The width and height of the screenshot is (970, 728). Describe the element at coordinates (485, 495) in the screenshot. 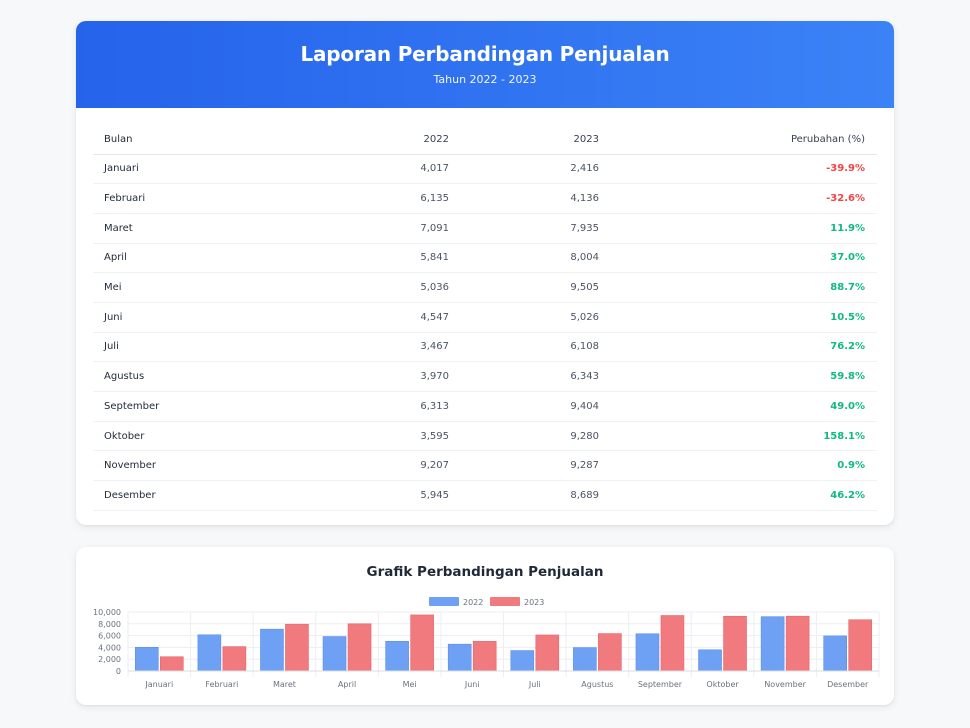

I see `table-row: Desember 5,945 8,689 46.2%` at that location.